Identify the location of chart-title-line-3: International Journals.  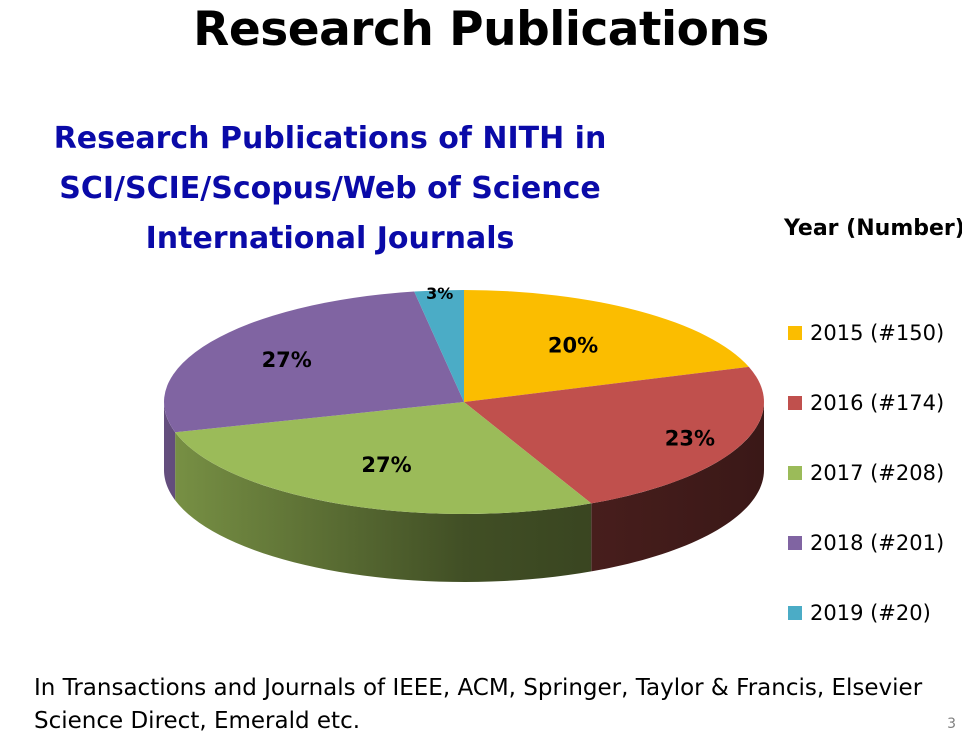
(330, 238).